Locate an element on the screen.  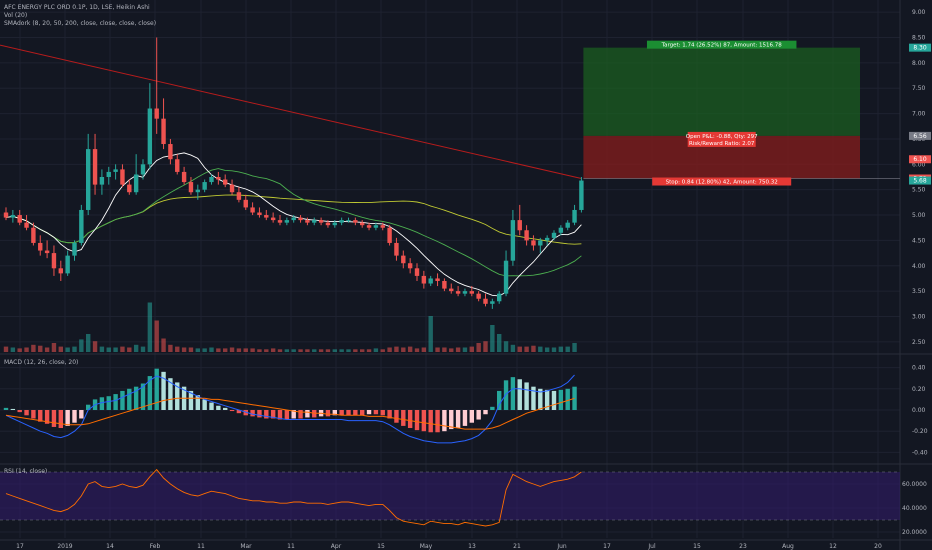
x-tick-label: Jul is located at coordinates (651, 546).